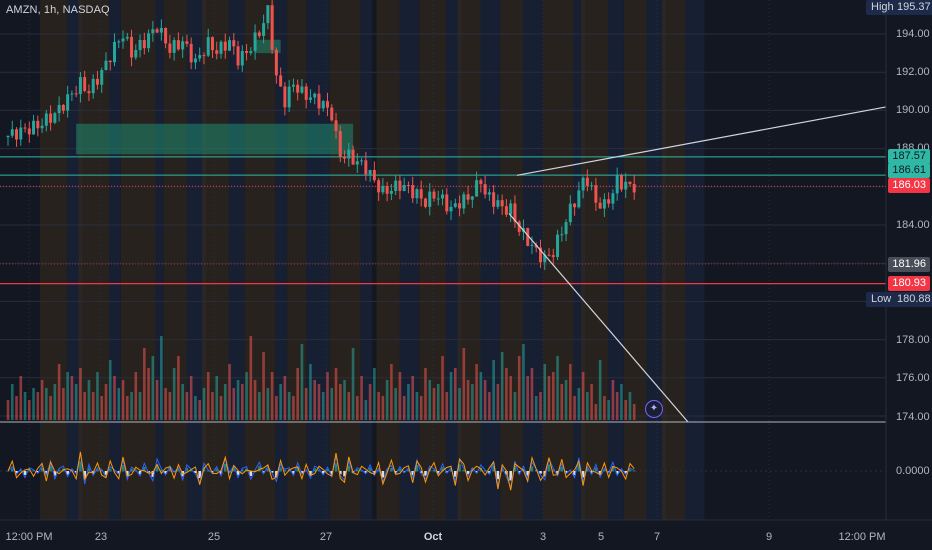 Image resolution: width=932 pixels, height=550 pixels. Describe the element at coordinates (913, 340) in the screenshot. I see `price-tick: 178.00` at that location.